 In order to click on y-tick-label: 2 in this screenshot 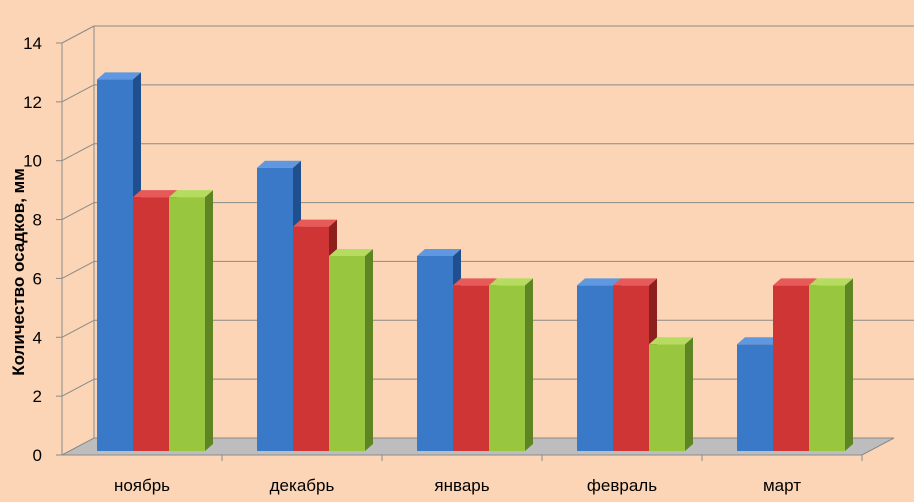, I will do `click(37, 396)`.